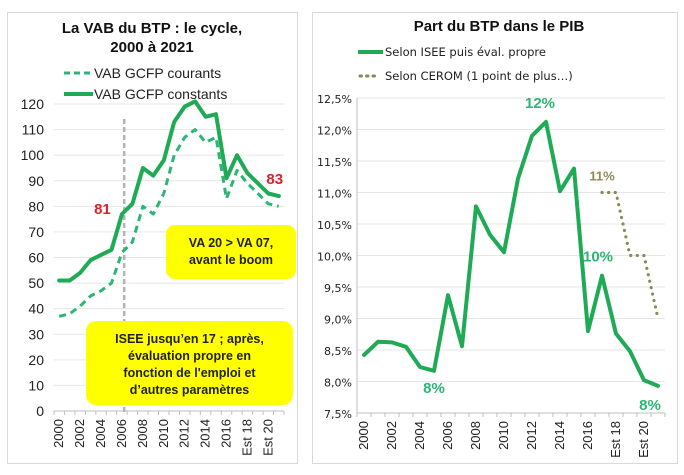 The height and width of the screenshot is (475, 684). What do you see at coordinates (36, 360) in the screenshot?
I see `y-tick-label: 20` at bounding box center [36, 360].